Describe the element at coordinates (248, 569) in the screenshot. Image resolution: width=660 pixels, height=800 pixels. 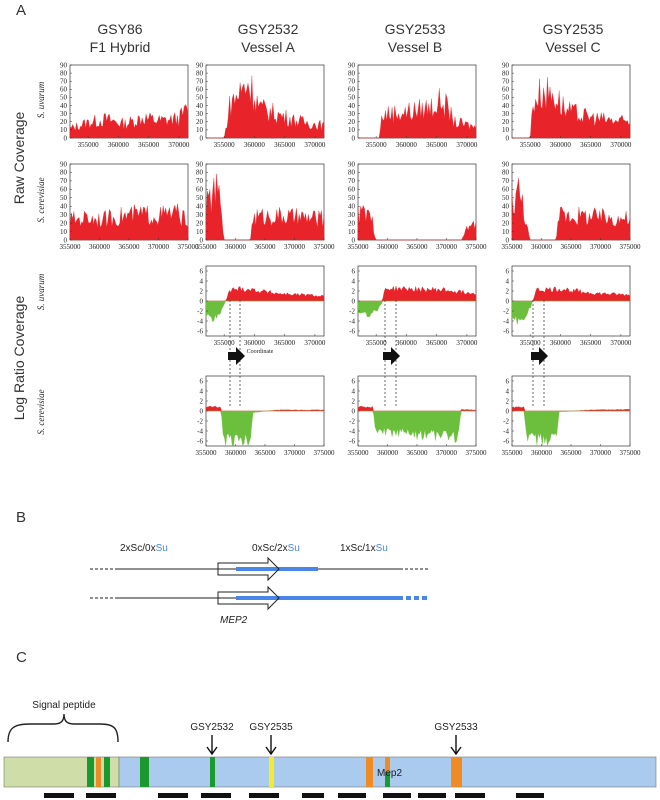
I see `gene-arrow-icon` at that location.